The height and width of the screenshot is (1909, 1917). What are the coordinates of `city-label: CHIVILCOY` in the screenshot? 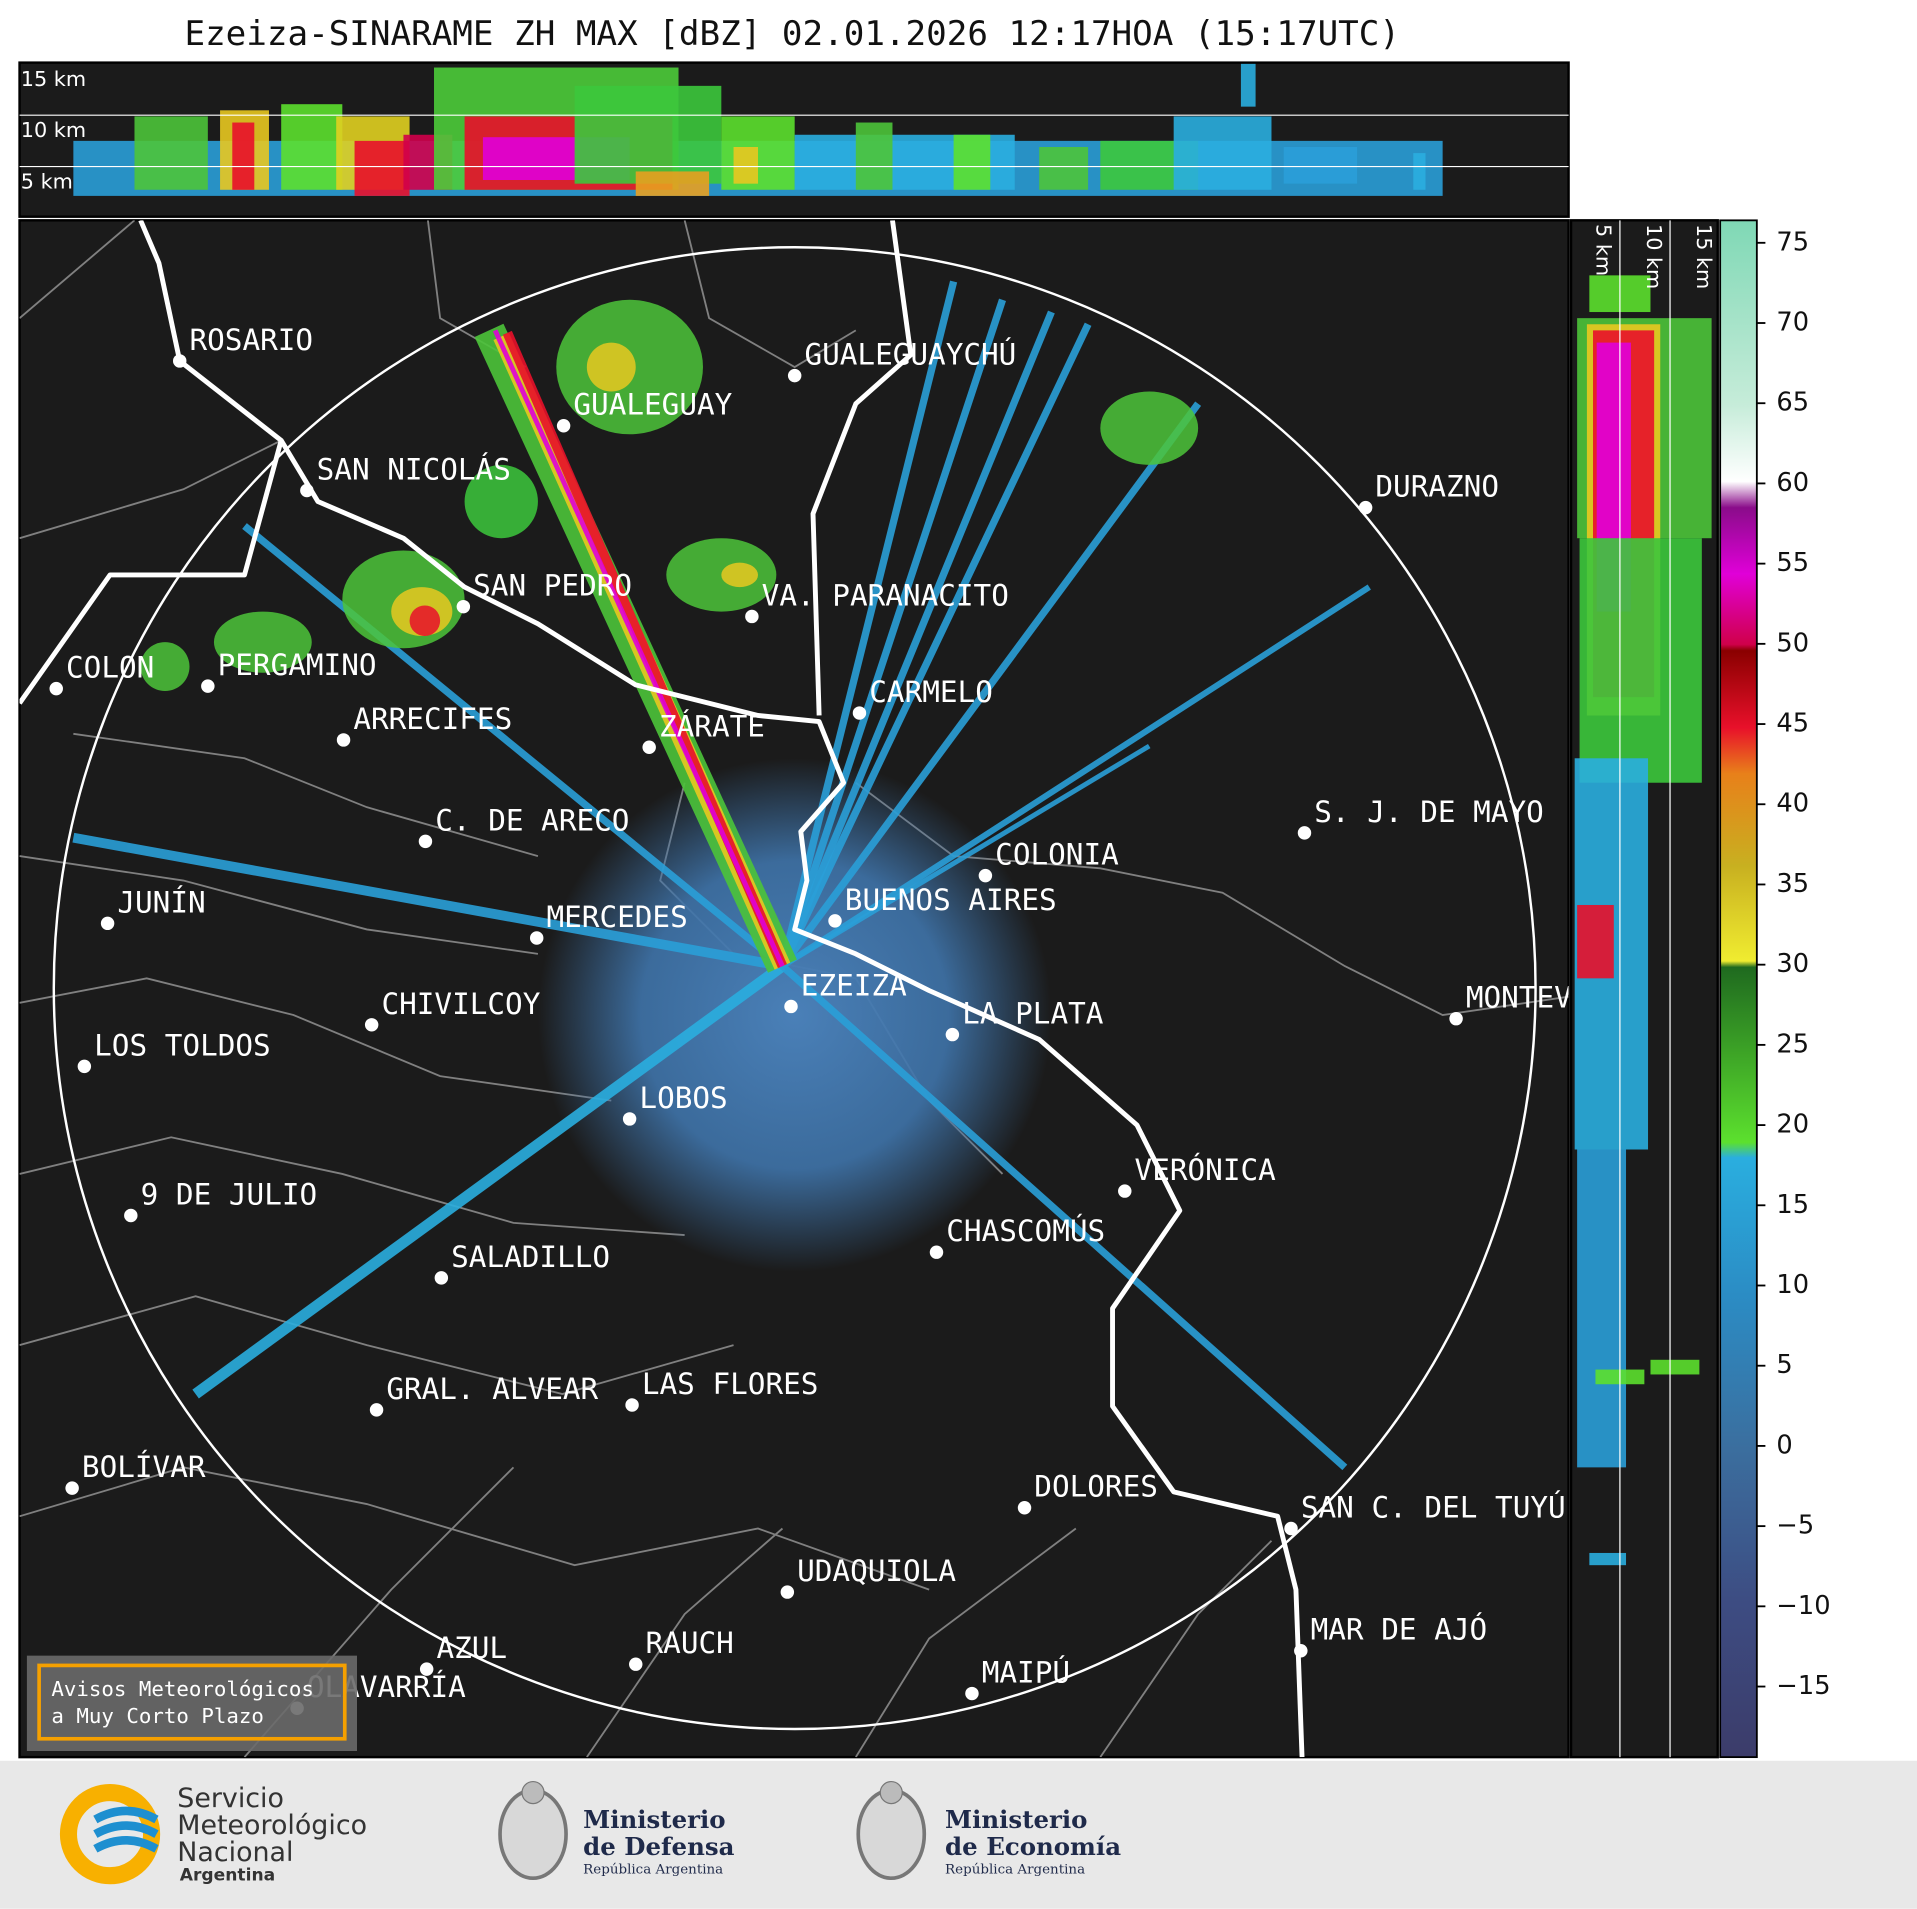 It's located at (460, 1004).